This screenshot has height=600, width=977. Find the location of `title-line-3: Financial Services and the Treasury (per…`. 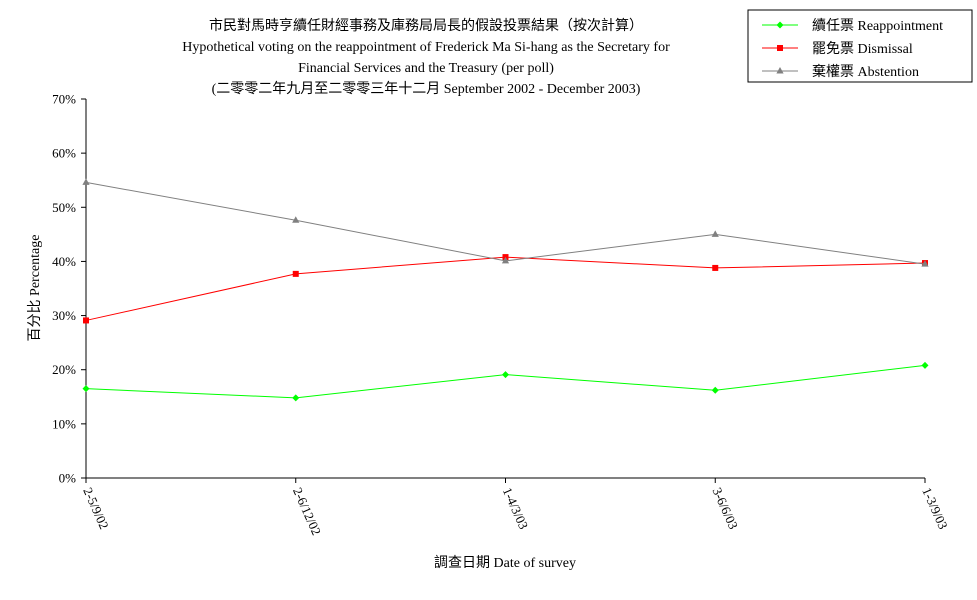

title-line-3: Financial Services and the Treasury (per… is located at coordinates (426, 68).